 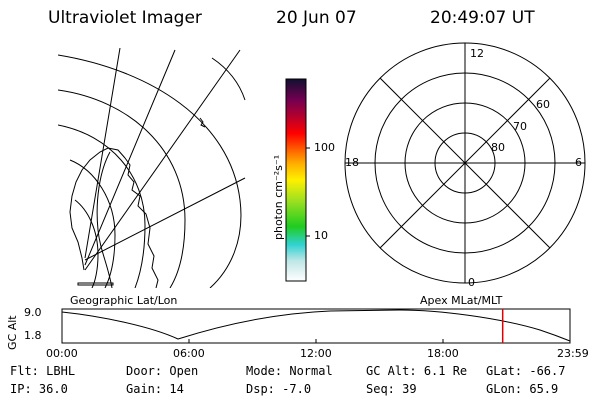 What do you see at coordinates (477, 53) in the screenshot?
I see `polar-mlt-12: 12` at bounding box center [477, 53].